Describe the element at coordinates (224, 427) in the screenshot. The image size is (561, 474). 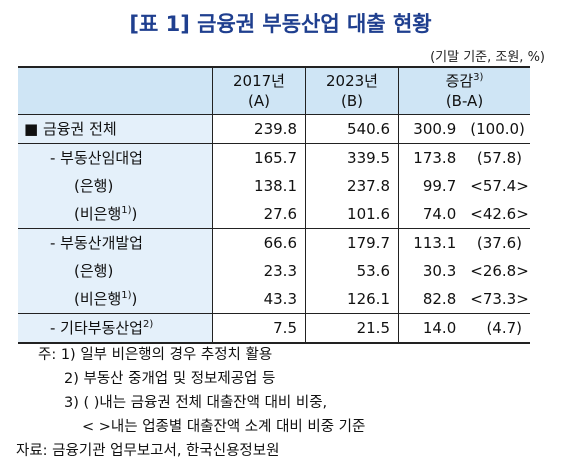
I see `footnote-3-cont: < >내는 업종별 대출잔액 소계 대비 비중 기준` at that location.